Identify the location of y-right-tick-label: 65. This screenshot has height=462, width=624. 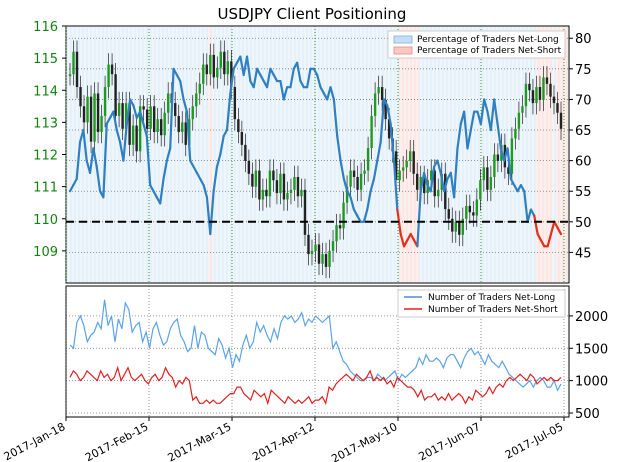
(583, 131).